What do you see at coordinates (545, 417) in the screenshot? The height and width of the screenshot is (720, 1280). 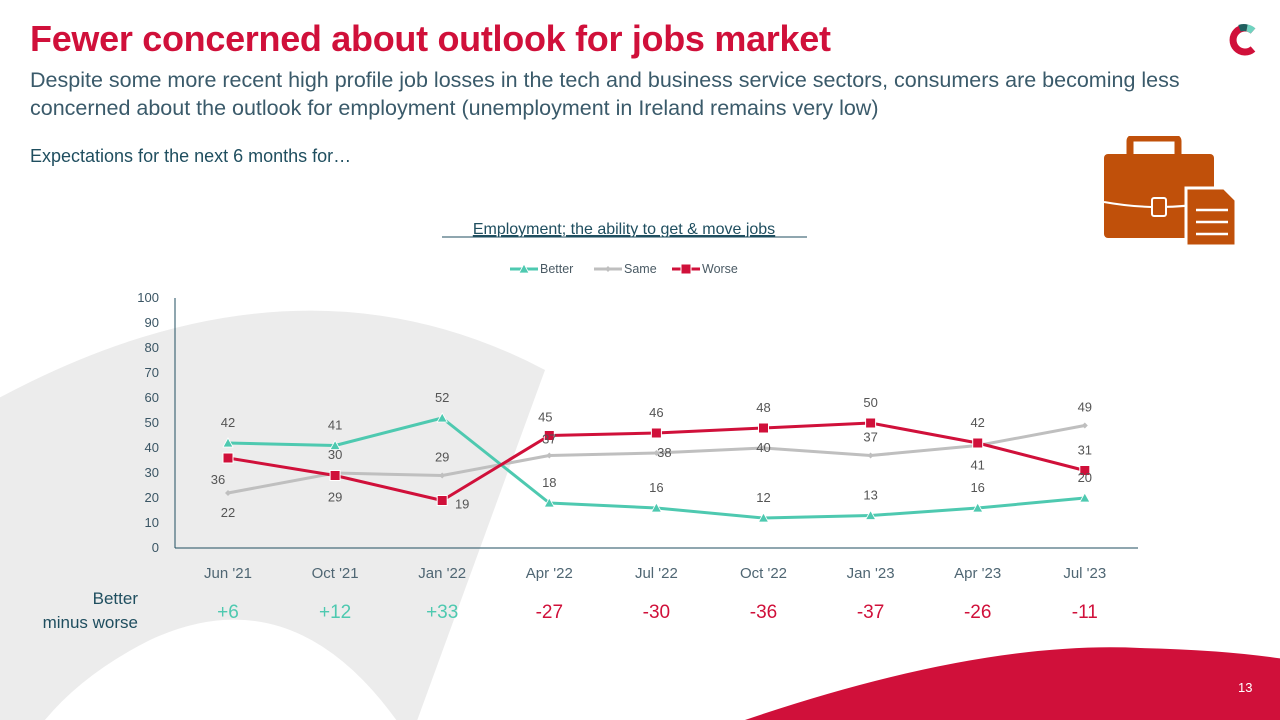 I see `data-label-worse: 45` at bounding box center [545, 417].